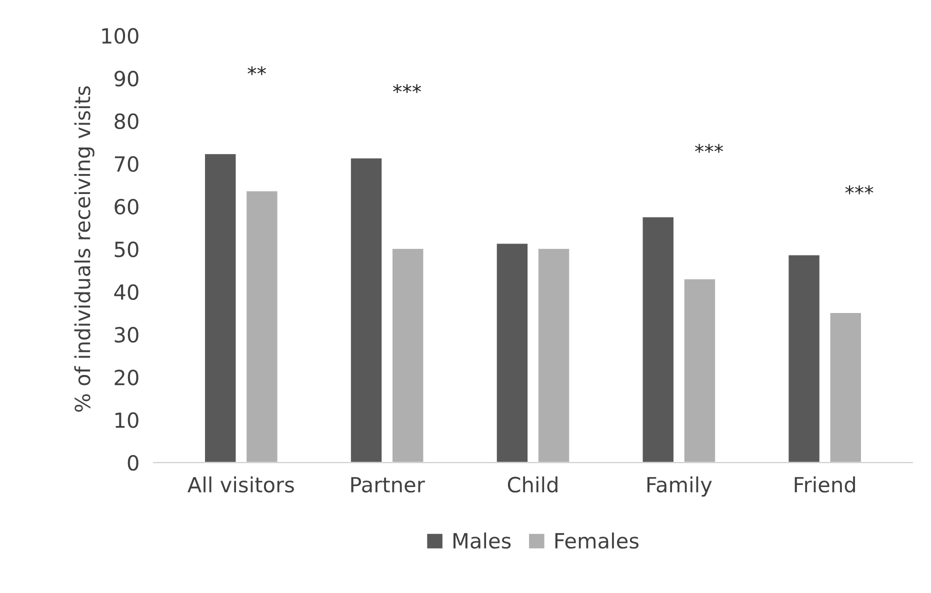 Image resolution: width=931 pixels, height=593 pixels. I want to click on annotation: **, so click(257, 71).